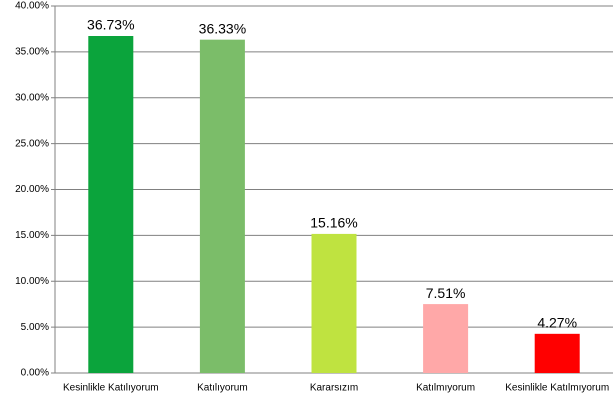  Describe the element at coordinates (334, 388) in the screenshot. I see `x-tick-label: Kararsızım` at that location.